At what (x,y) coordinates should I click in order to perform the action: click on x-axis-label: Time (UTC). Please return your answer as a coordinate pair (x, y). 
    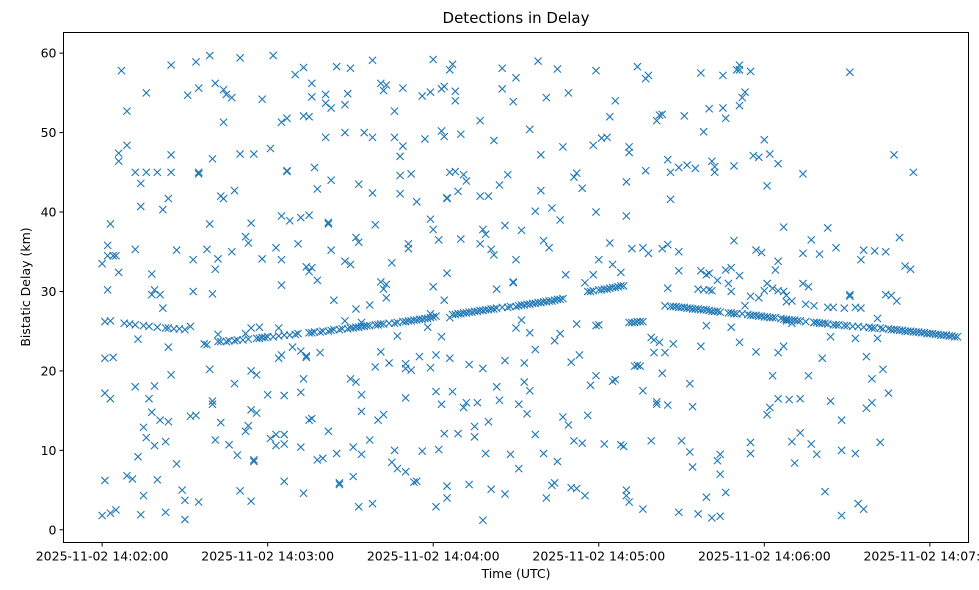
    Looking at the image, I should click on (515, 573).